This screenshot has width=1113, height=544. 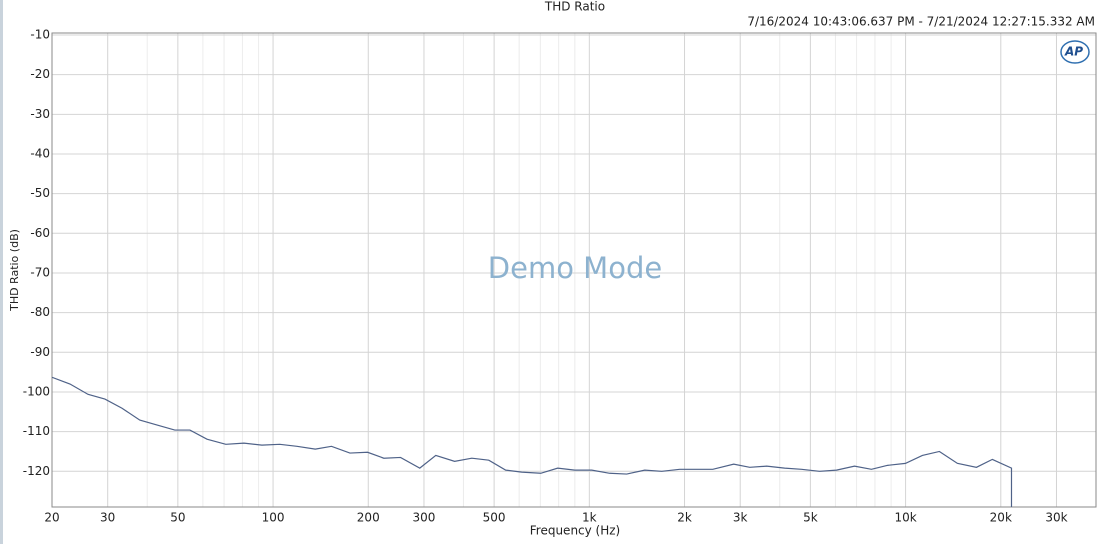 What do you see at coordinates (575, 531) in the screenshot?
I see `x-axis-label: Frequency (Hz)` at bounding box center [575, 531].